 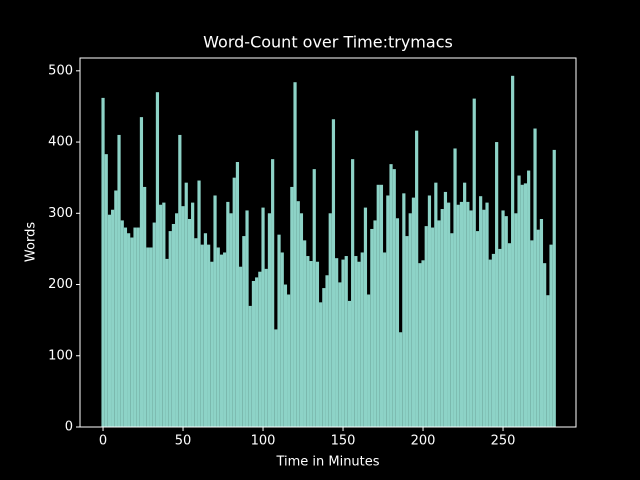 What do you see at coordinates (328, 42) in the screenshot?
I see `chart-title: Word-Count over Time:trymacs` at bounding box center [328, 42].